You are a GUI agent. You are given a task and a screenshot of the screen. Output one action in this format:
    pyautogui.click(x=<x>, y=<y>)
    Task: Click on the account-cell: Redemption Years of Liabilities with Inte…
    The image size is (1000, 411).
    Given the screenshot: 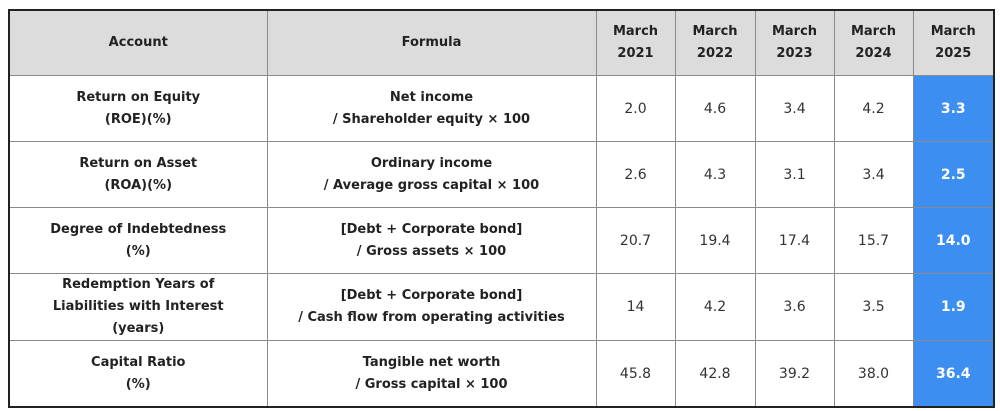 What is the action you would take?
    pyautogui.click(x=138, y=307)
    